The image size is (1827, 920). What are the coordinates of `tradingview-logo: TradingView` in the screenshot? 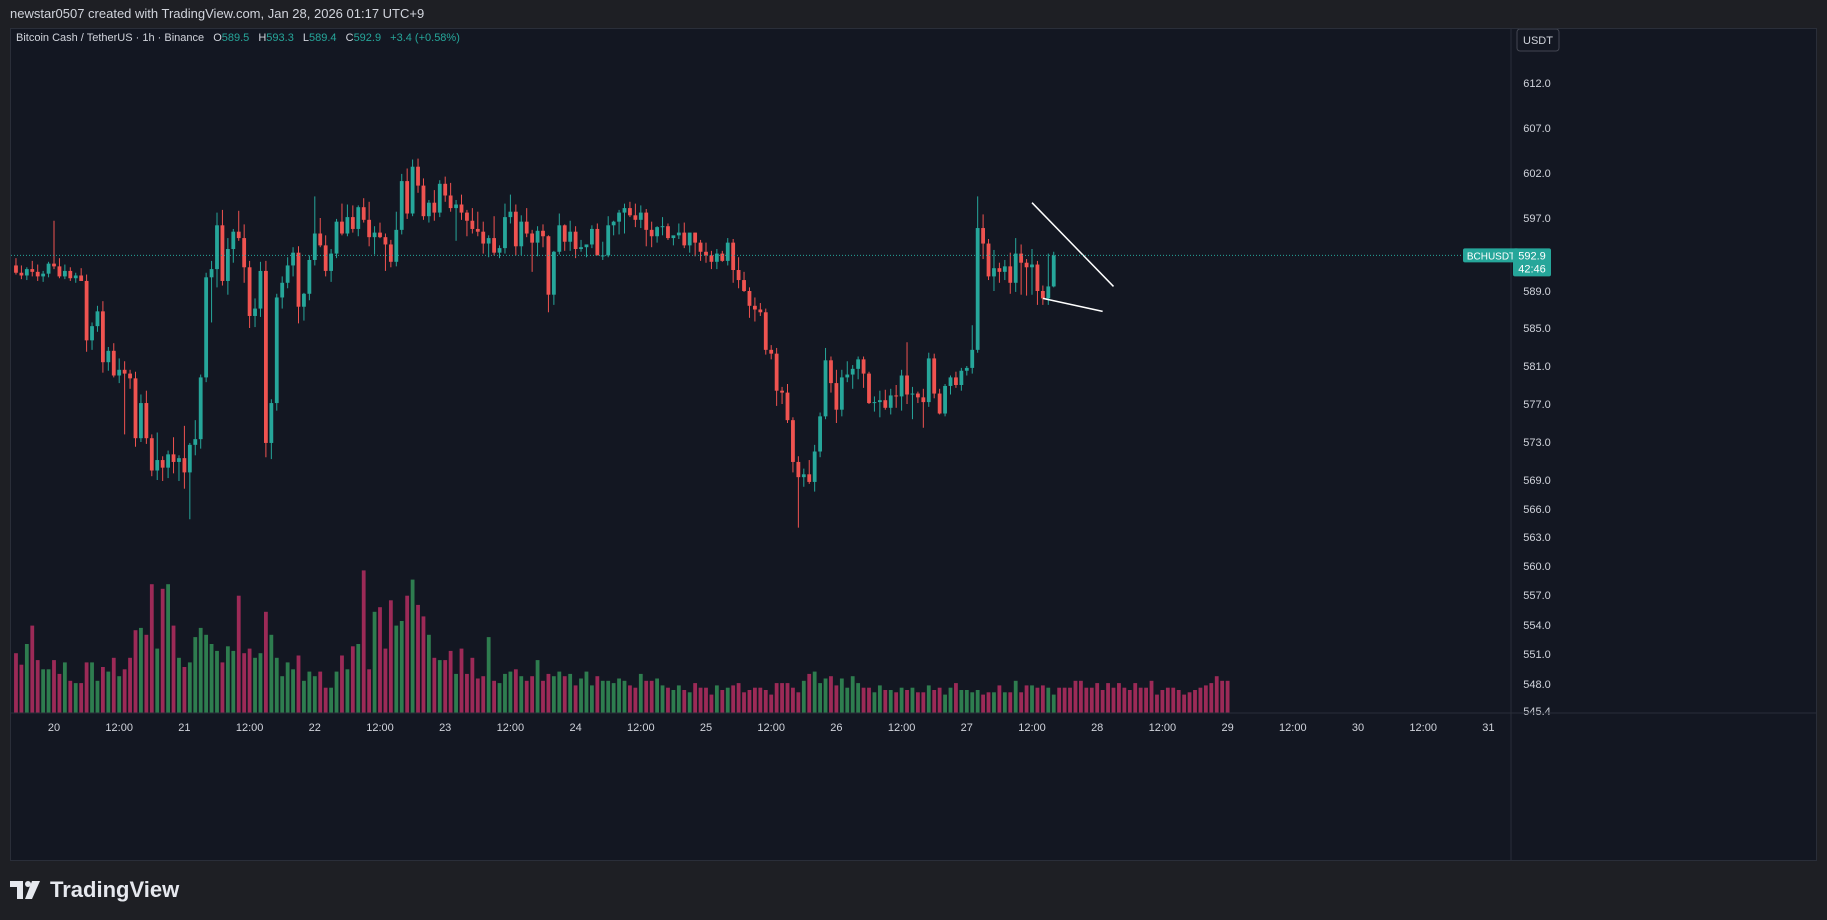 It's located at (94, 890).